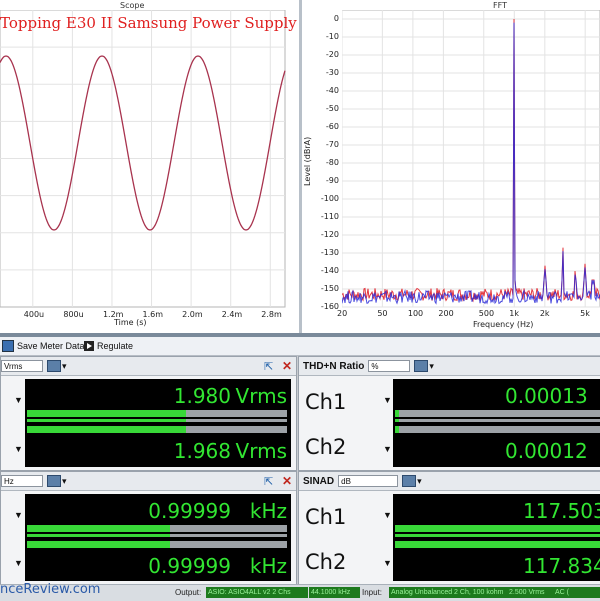 The height and width of the screenshot is (601, 600). Describe the element at coordinates (148, 366) in the screenshot. I see `level-panel-header: Vrms ▾` at that location.